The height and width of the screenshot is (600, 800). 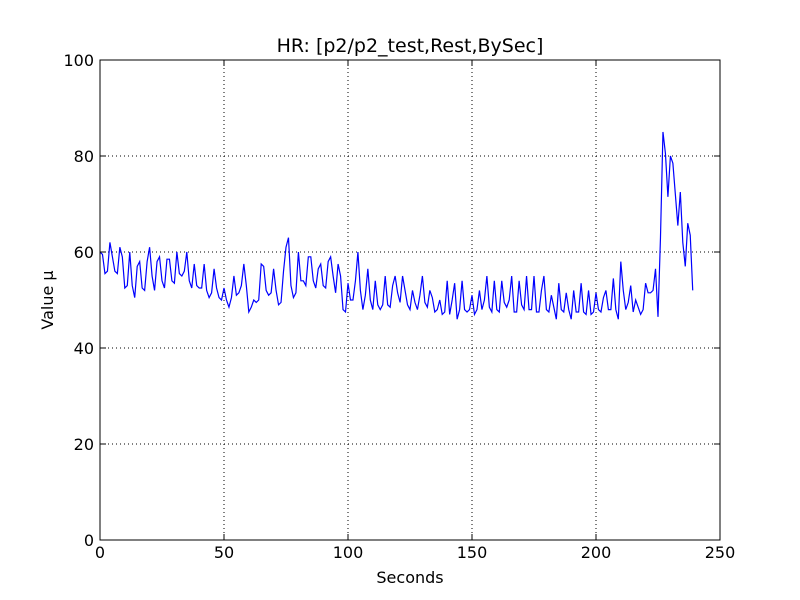 I want to click on y-tick-label: 40, so click(x=84, y=348).